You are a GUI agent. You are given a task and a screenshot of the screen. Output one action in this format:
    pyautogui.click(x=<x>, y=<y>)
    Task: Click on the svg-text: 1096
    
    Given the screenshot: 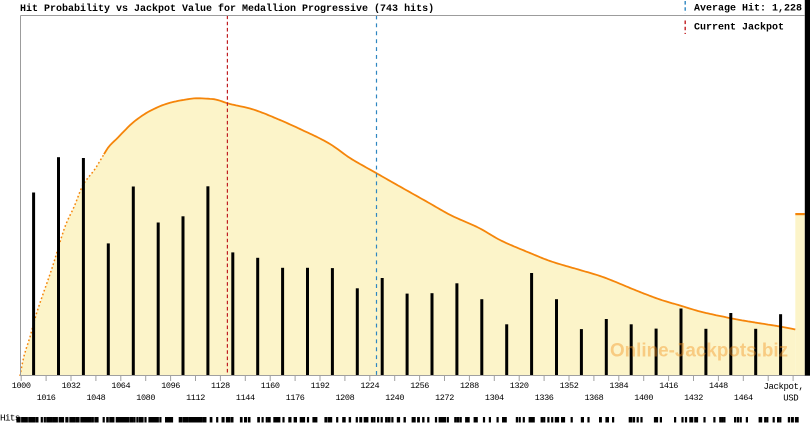 What is the action you would take?
    pyautogui.click(x=170, y=386)
    